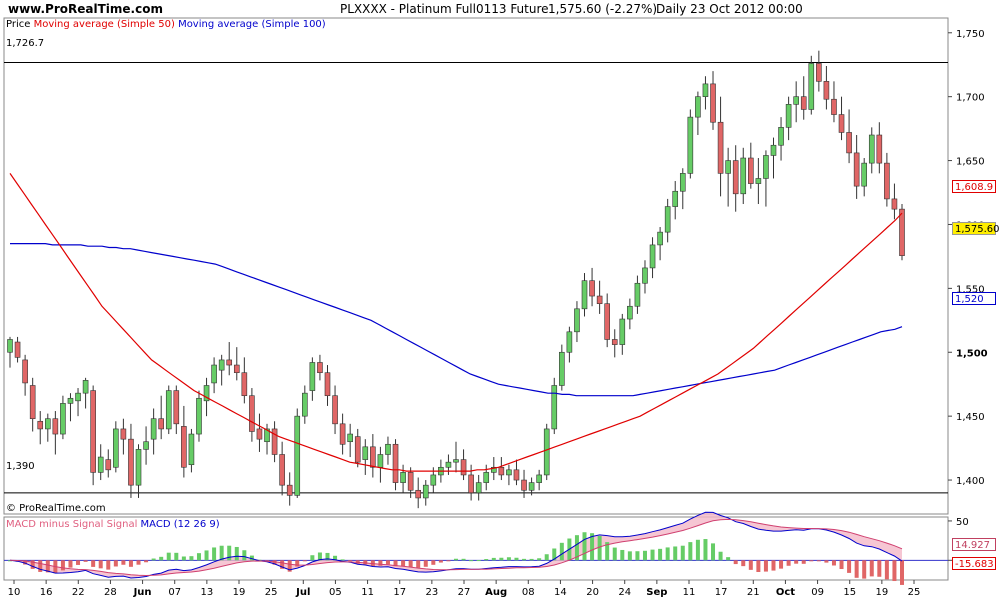 Image resolution: width=1000 pixels, height=600 pixels. Describe the element at coordinates (974, 186) in the screenshot. I see `ma50-value-tag: 1,608.9` at that location.